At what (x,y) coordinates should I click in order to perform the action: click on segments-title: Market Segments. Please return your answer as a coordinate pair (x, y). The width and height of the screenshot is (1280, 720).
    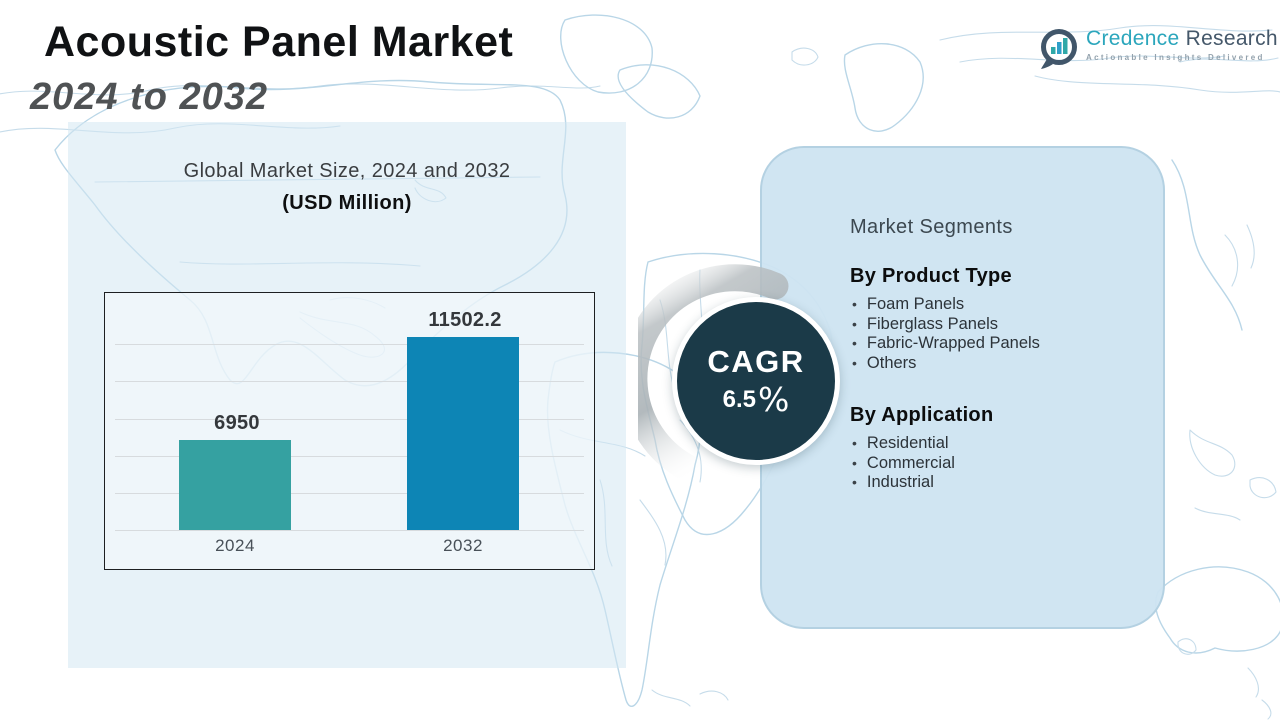
    Looking at the image, I should click on (931, 227).